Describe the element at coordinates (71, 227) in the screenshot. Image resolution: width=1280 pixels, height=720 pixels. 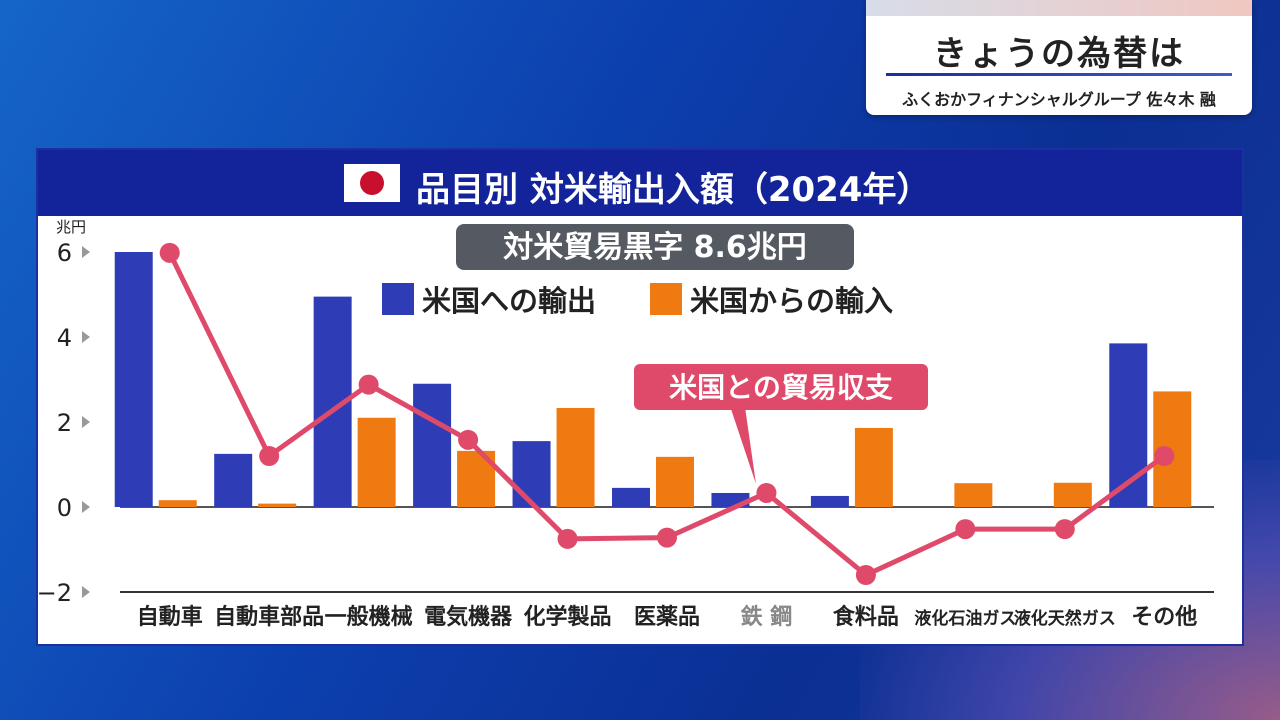
I see `y-axis-unit: 兆円` at that location.